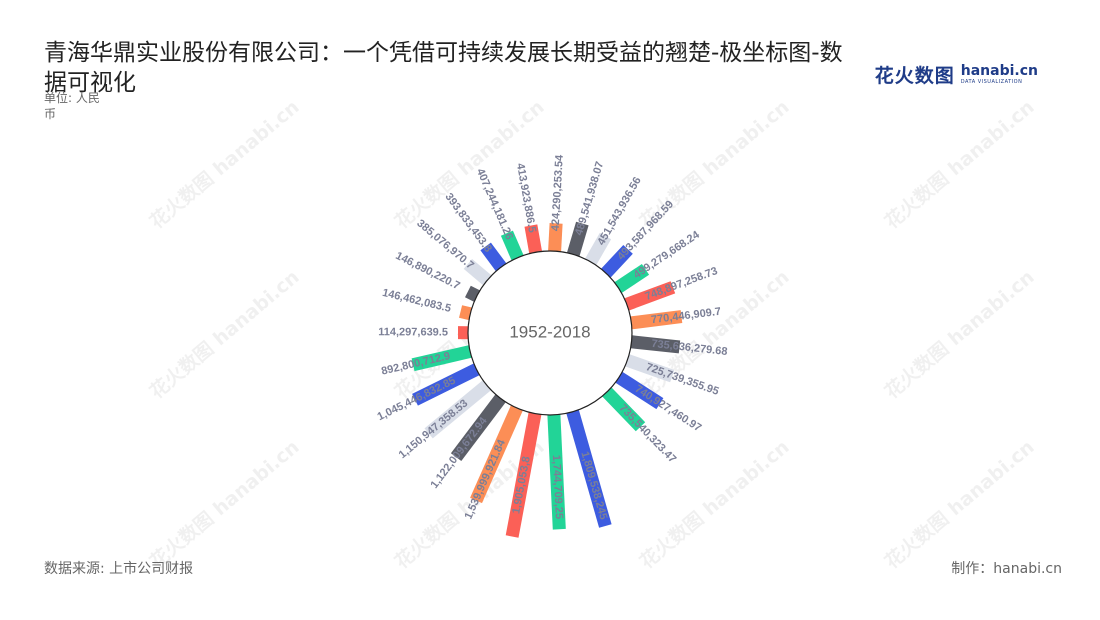  What do you see at coordinates (119, 569) in the screenshot?
I see `data-source: 数据来源: 上市公司财报` at bounding box center [119, 569].